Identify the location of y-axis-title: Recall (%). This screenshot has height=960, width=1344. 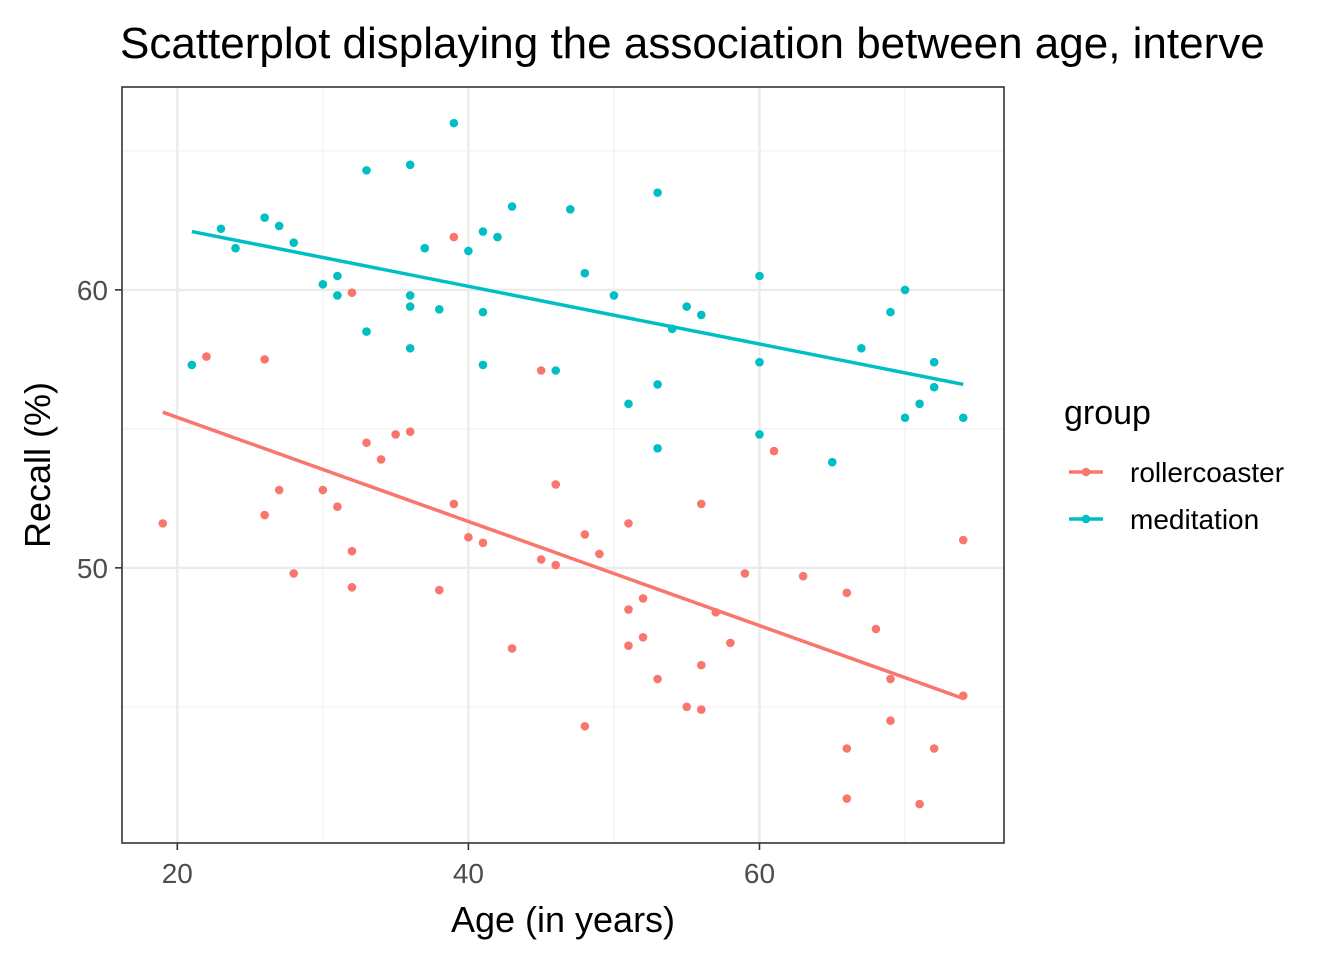
(37, 465).